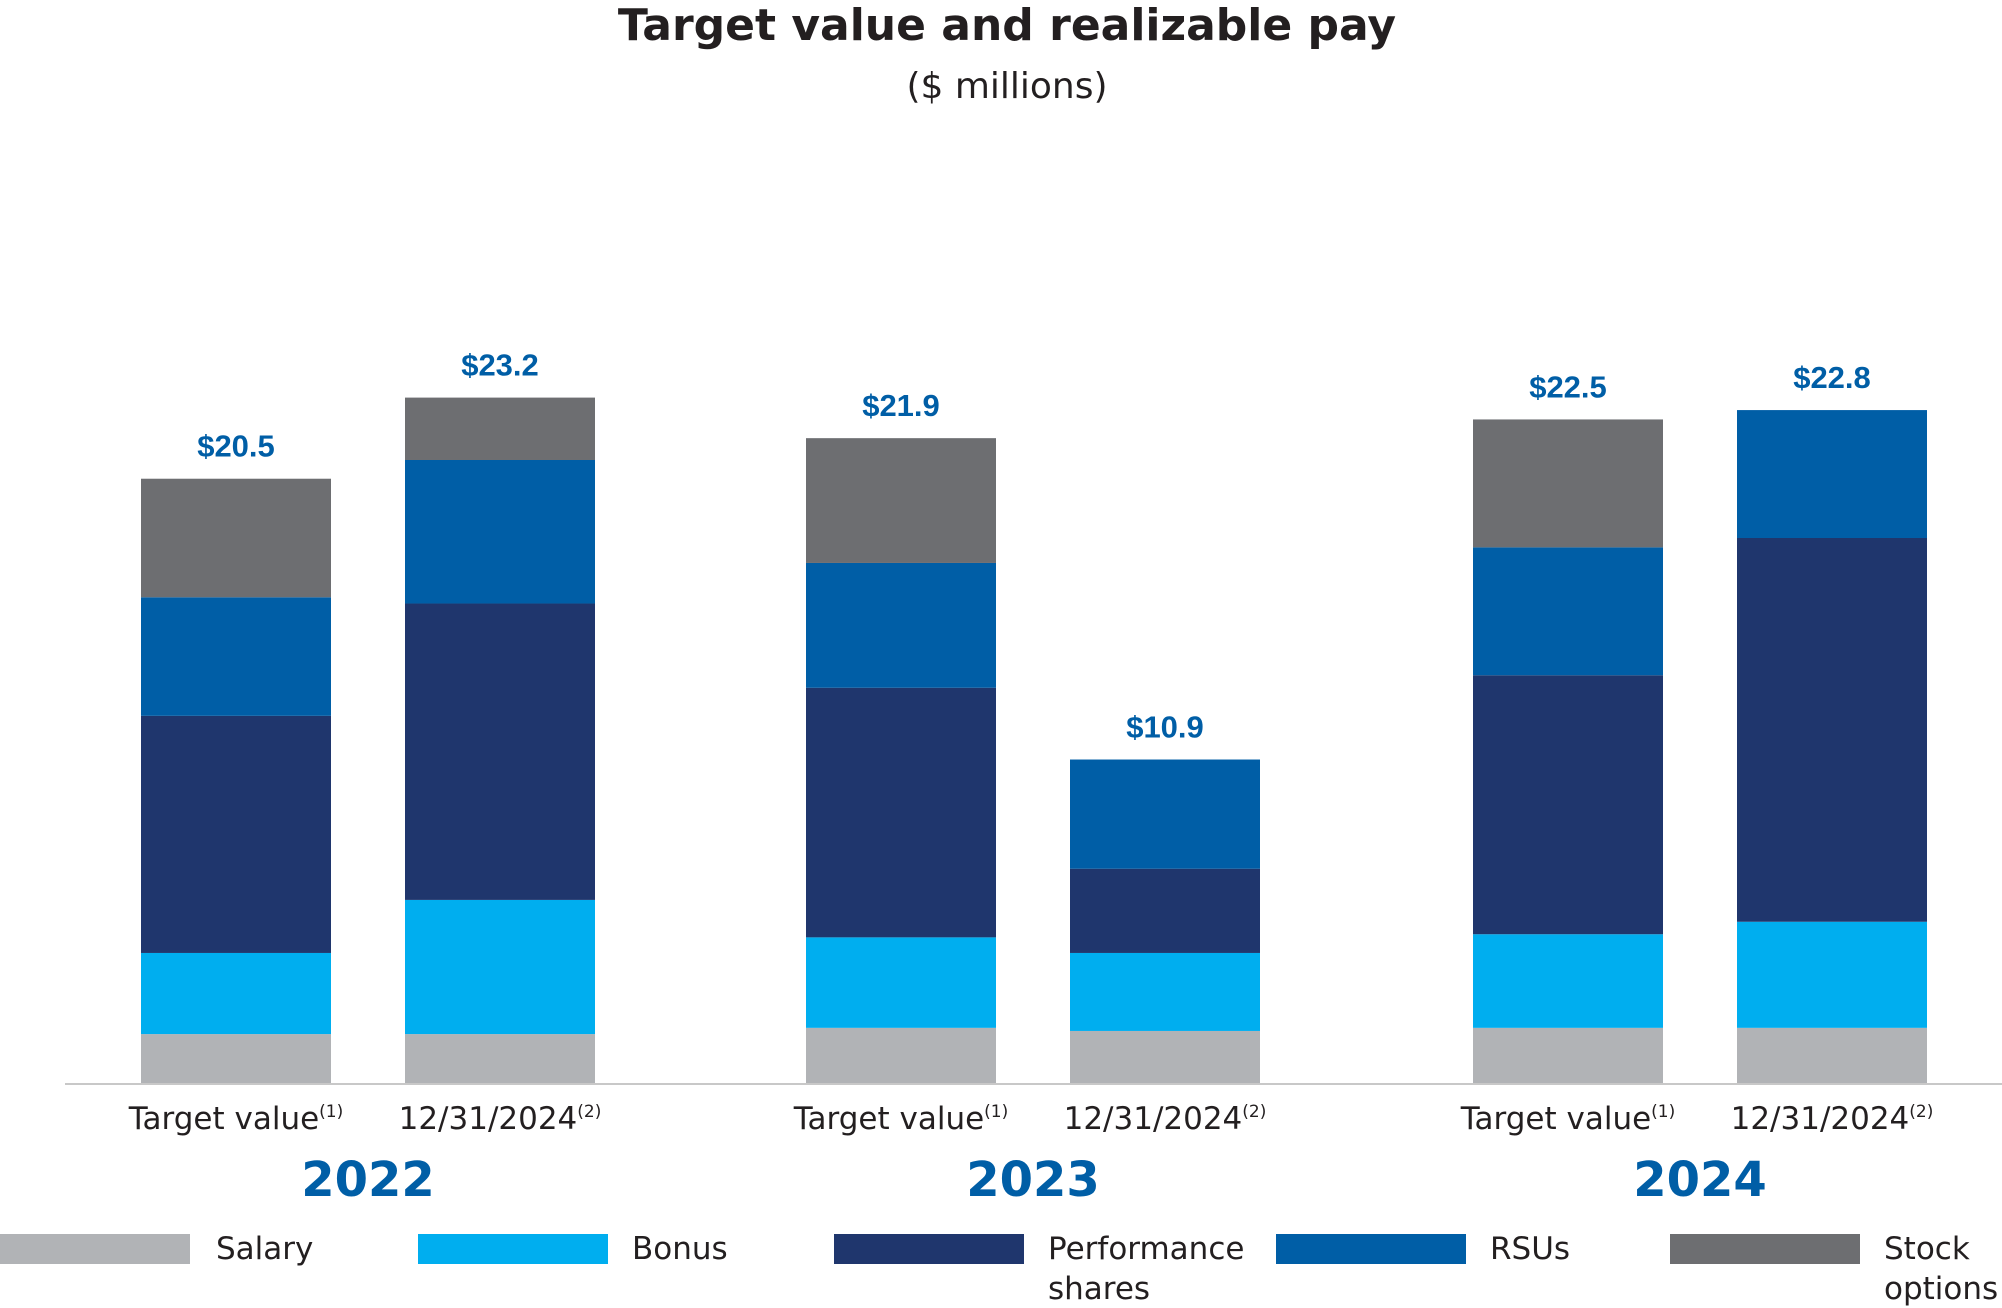  Describe the element at coordinates (1007, 25) in the screenshot. I see `chart-title: Target value and realizable pay` at that location.